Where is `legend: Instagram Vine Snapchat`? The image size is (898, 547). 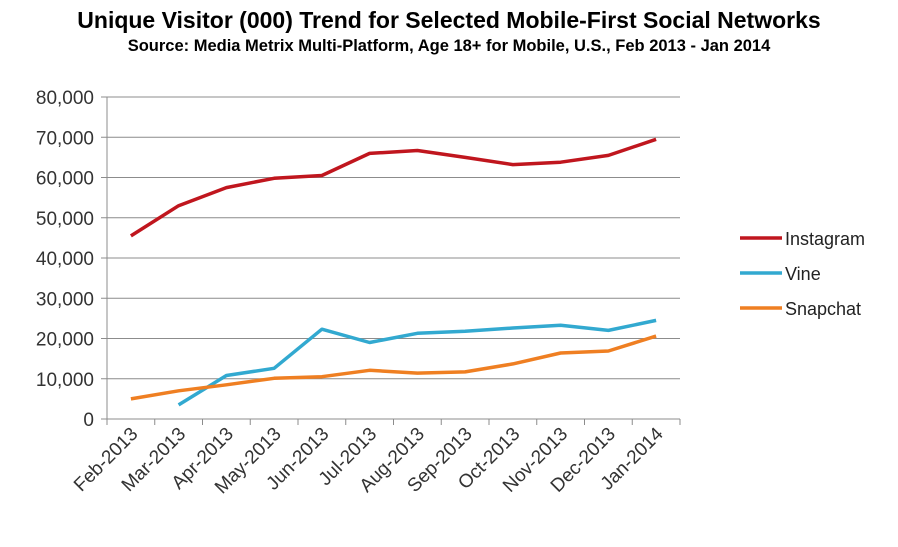 legend: Instagram Vine Snapchat is located at coordinates (802, 274).